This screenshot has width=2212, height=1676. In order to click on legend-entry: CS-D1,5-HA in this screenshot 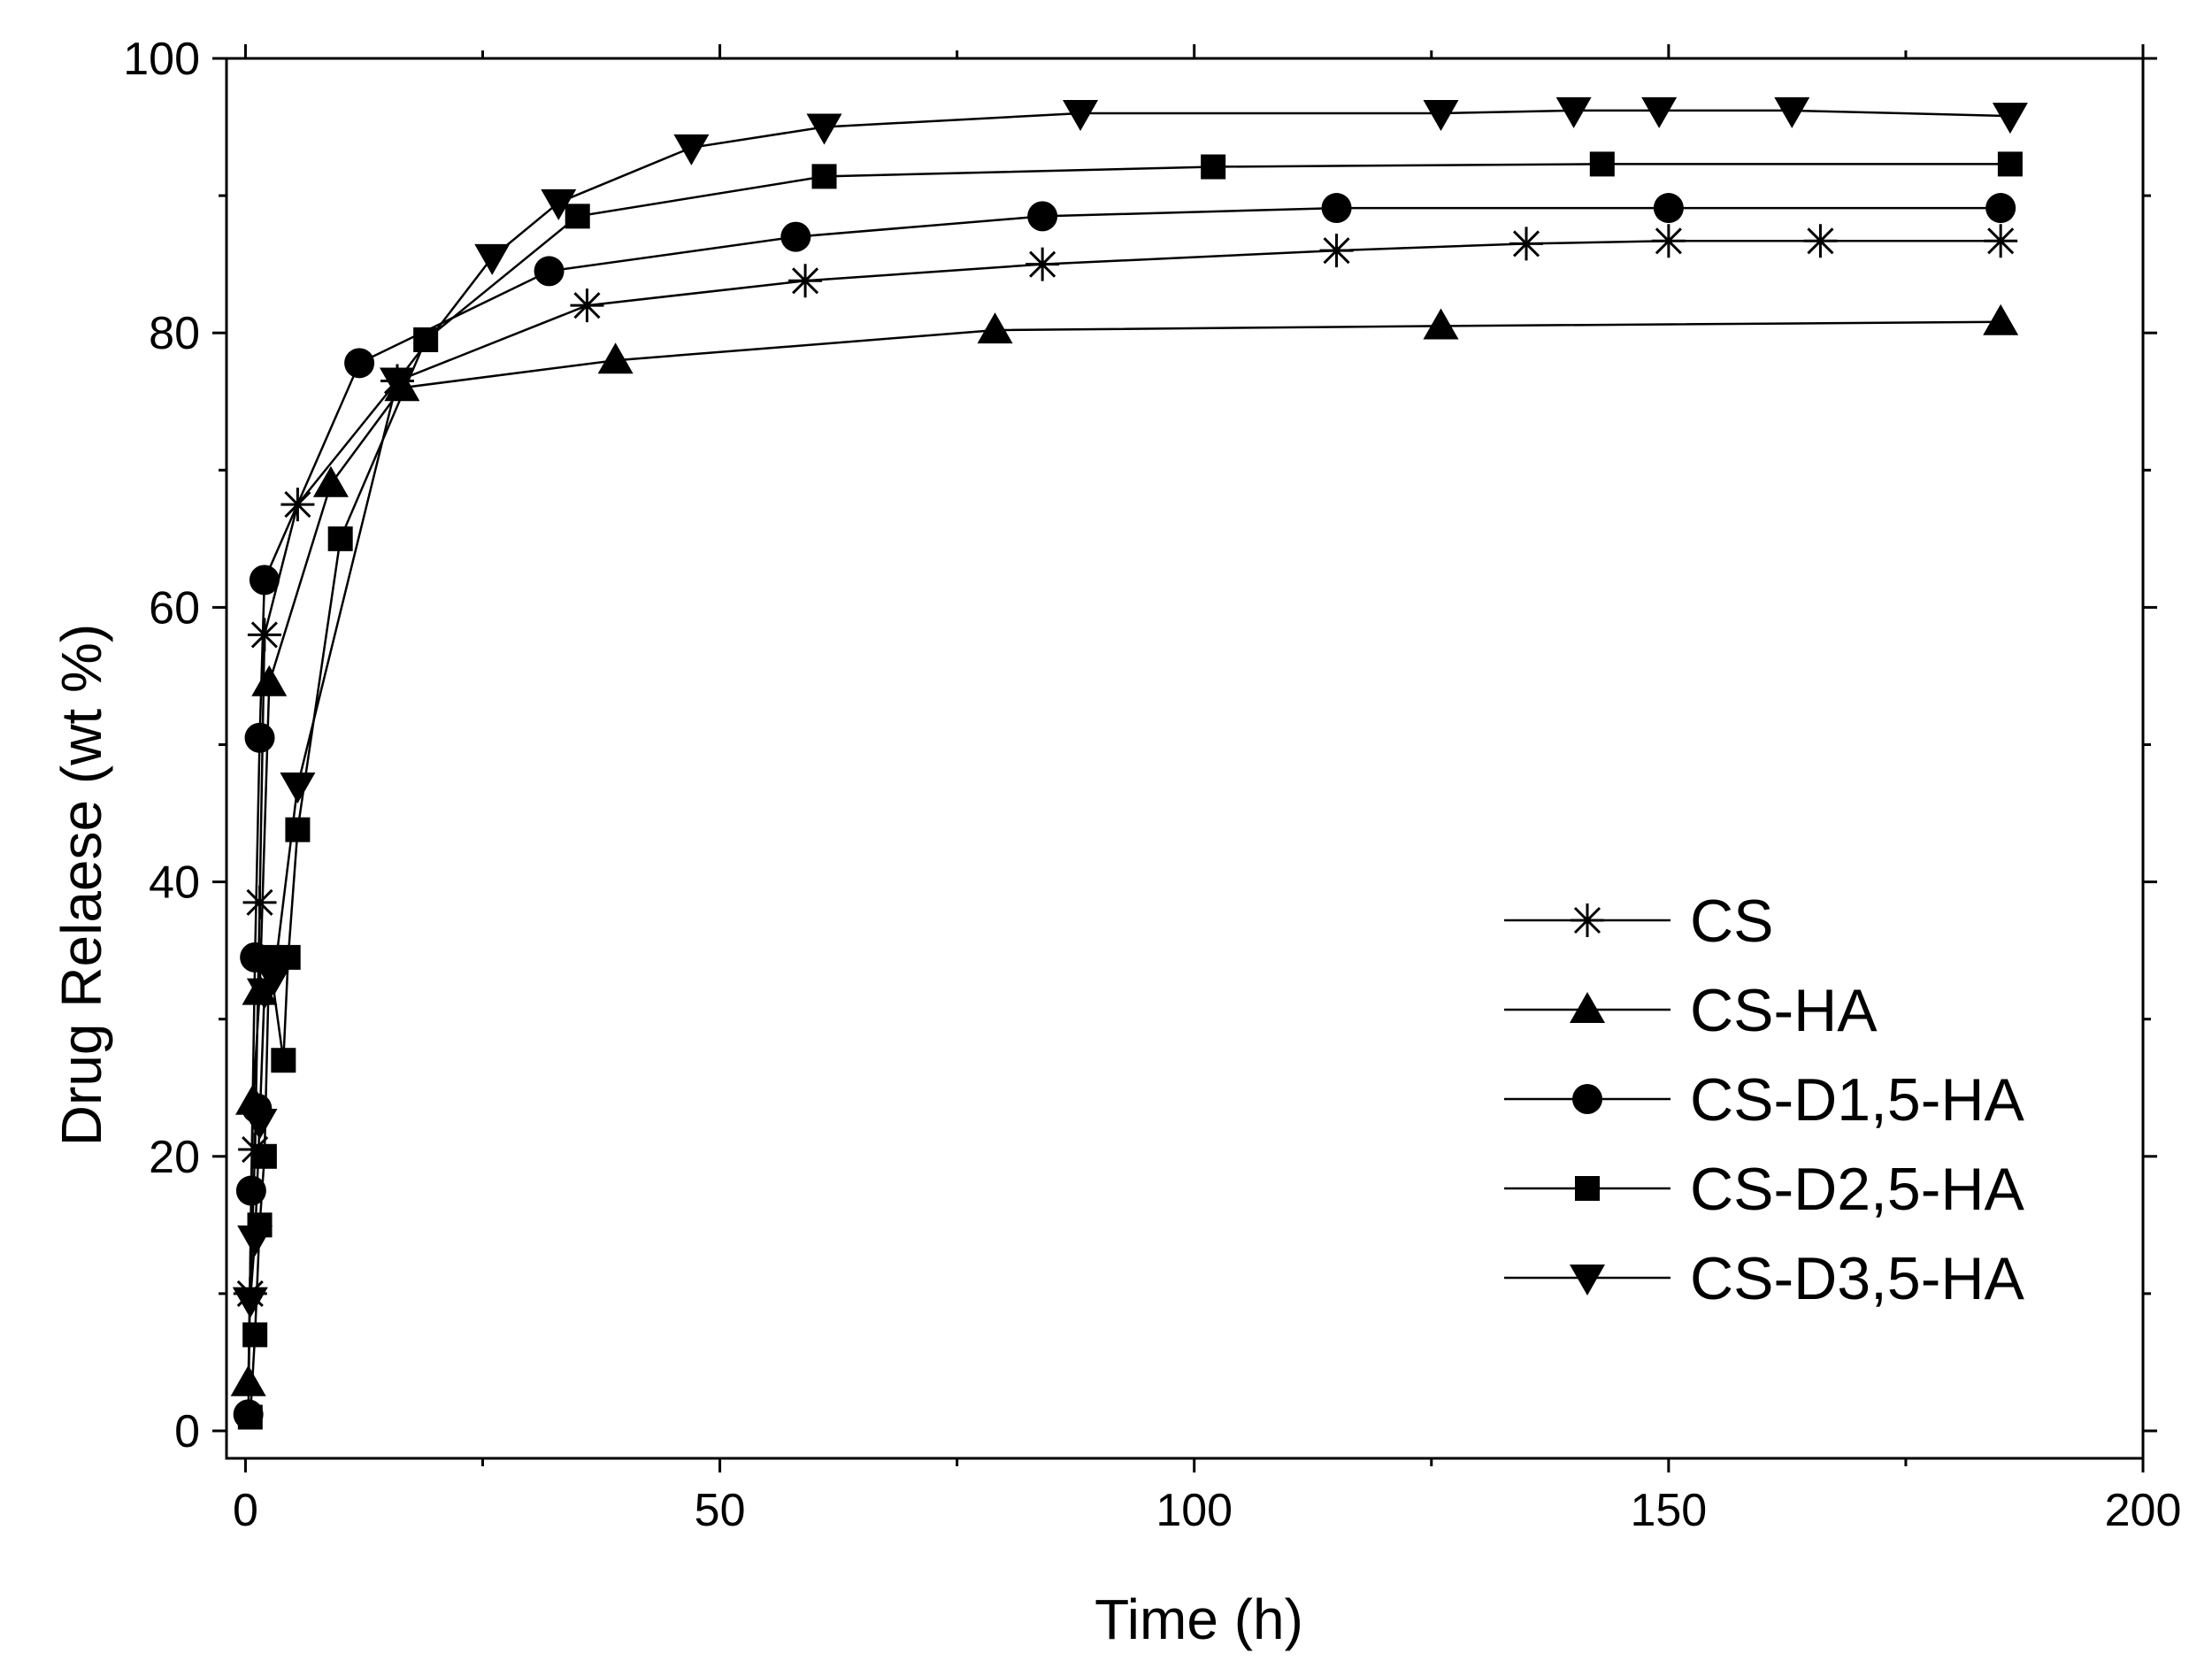, I will do `click(1764, 1100)`.